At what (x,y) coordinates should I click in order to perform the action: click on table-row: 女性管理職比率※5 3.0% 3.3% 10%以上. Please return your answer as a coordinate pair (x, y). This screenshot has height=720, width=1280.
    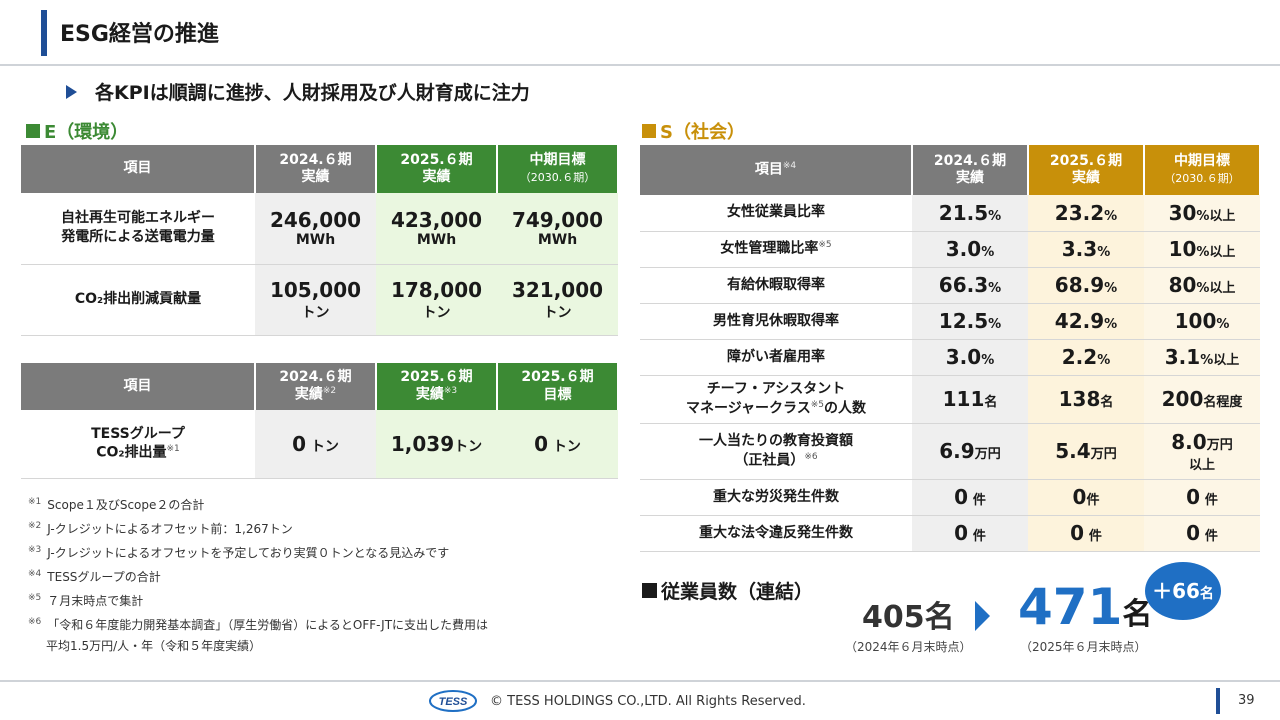
    Looking at the image, I should click on (950, 249).